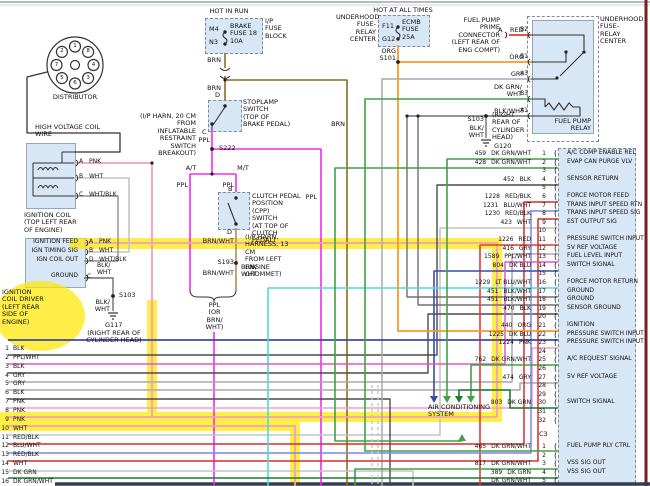  Describe the element at coordinates (7, 419) in the screenshot. I see `left-wire-number: 9` at that location.